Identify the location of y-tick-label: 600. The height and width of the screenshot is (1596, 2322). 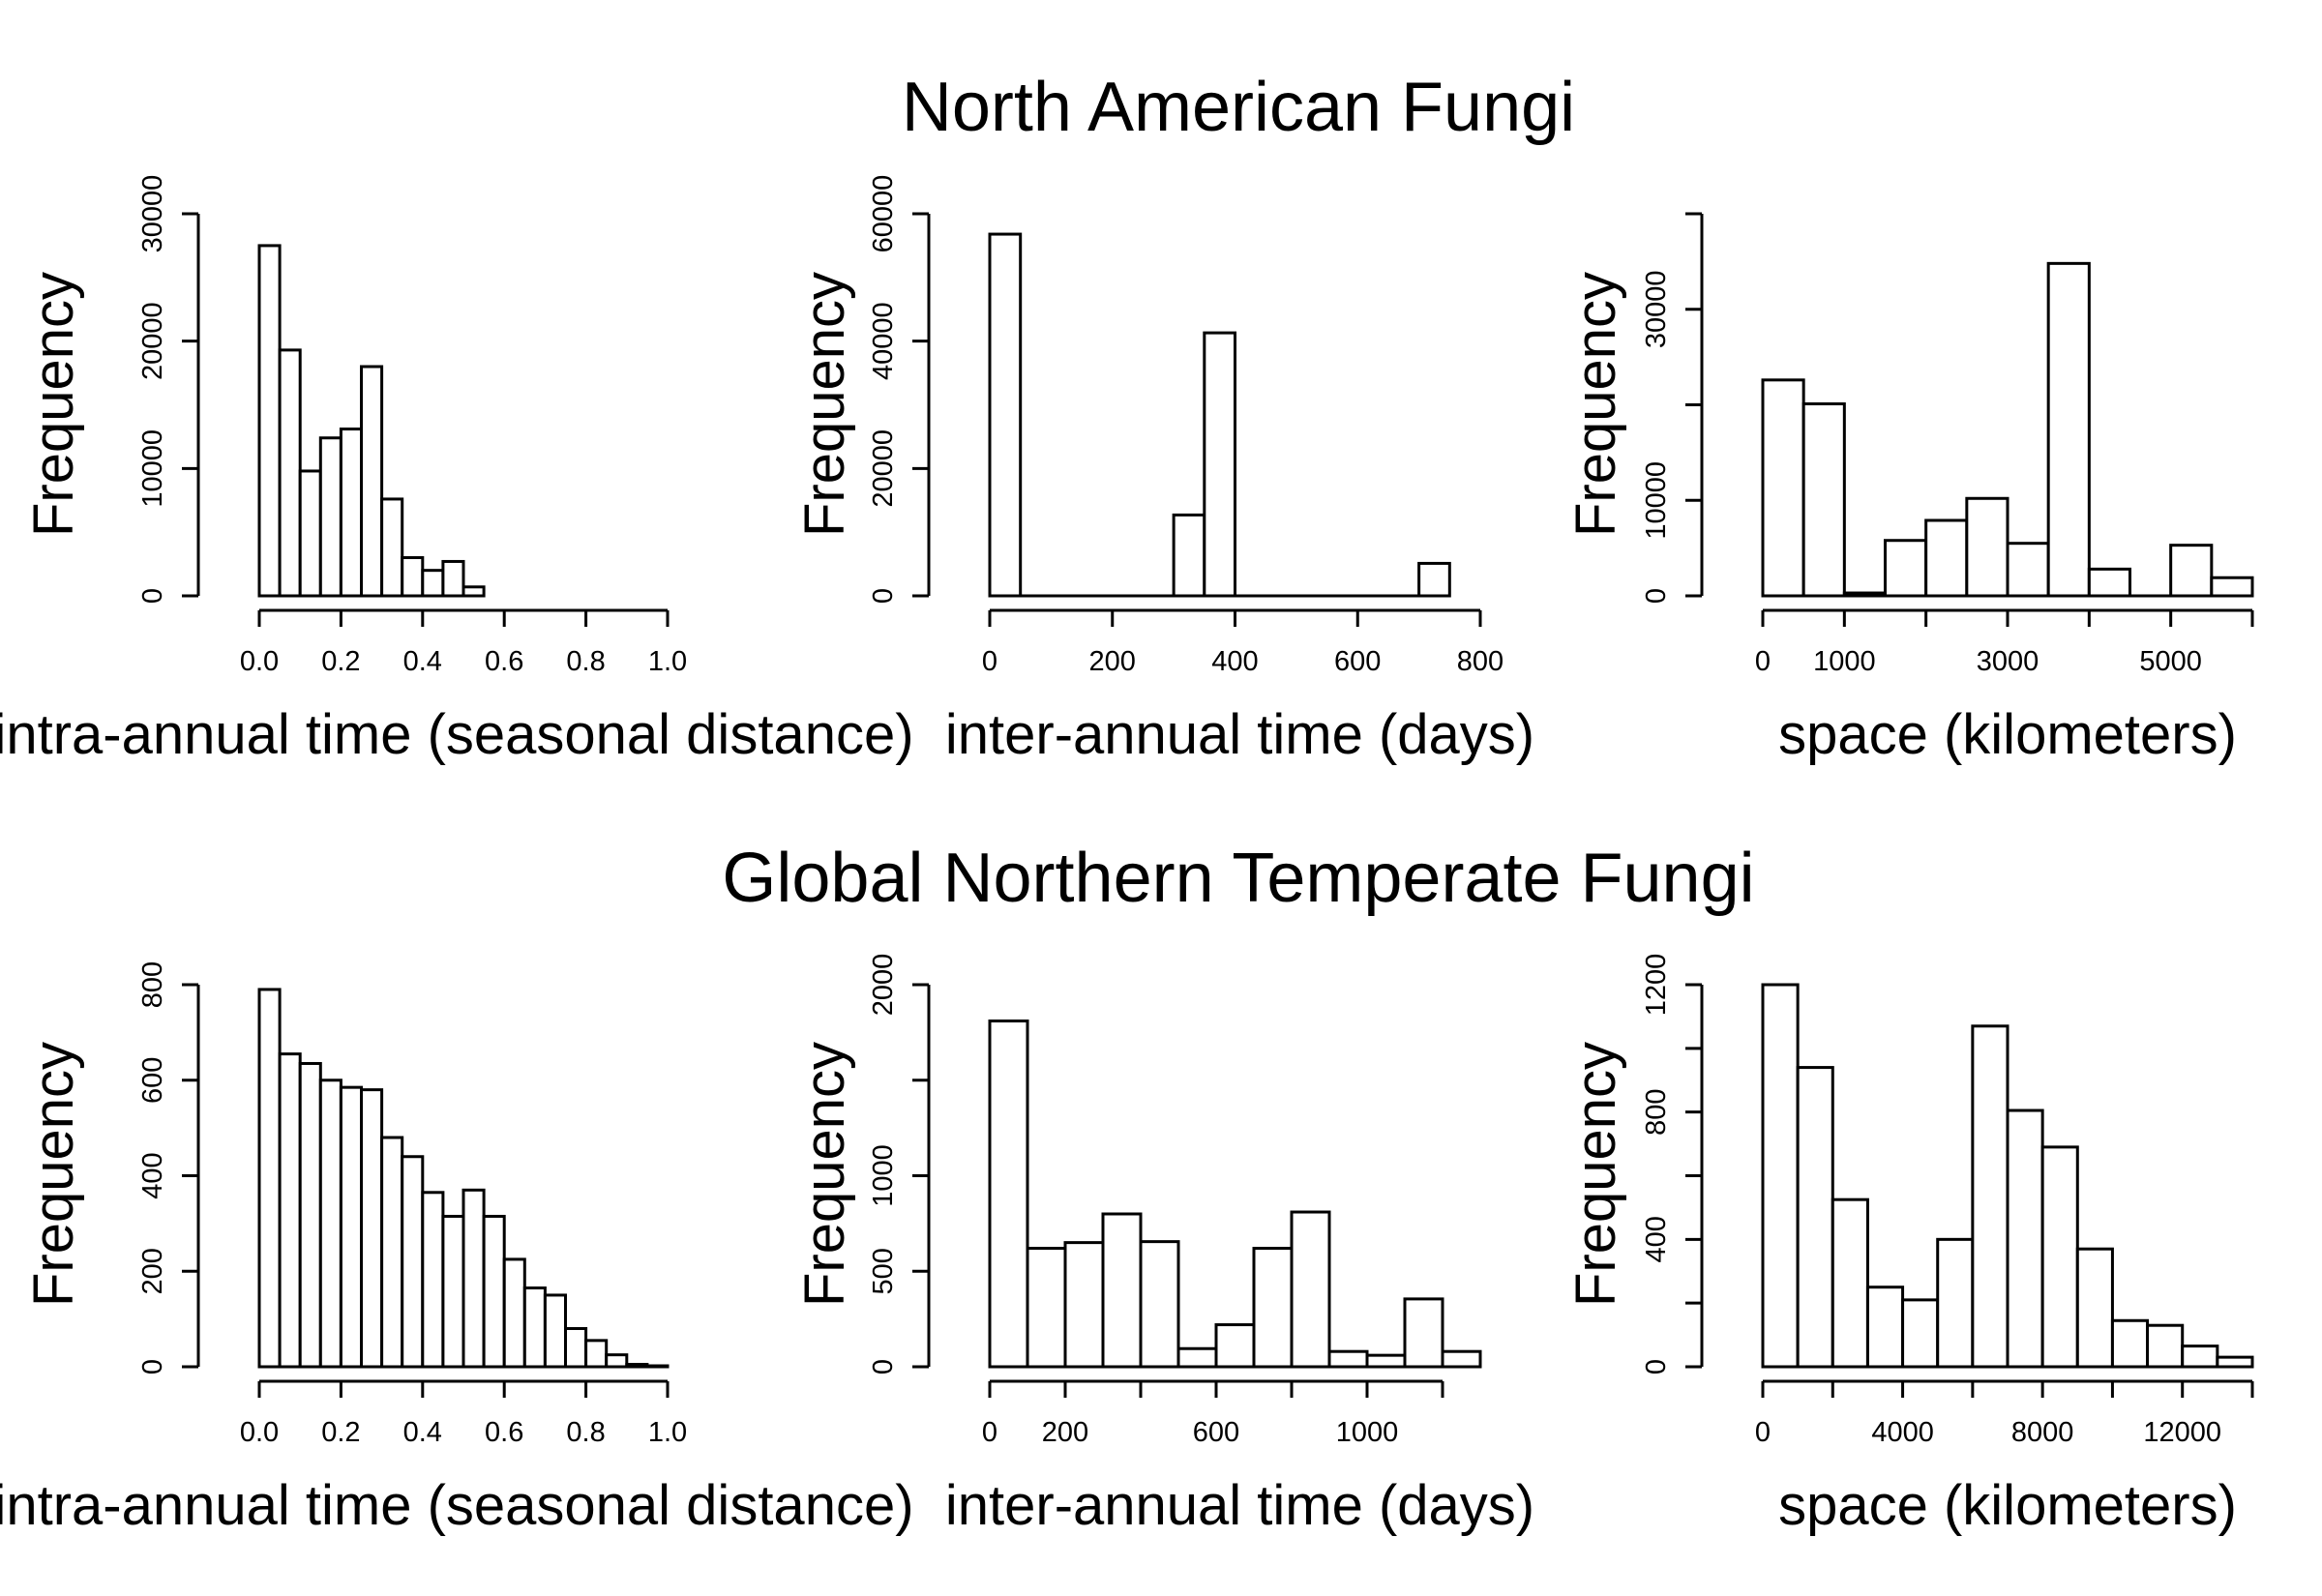
(152, 1080).